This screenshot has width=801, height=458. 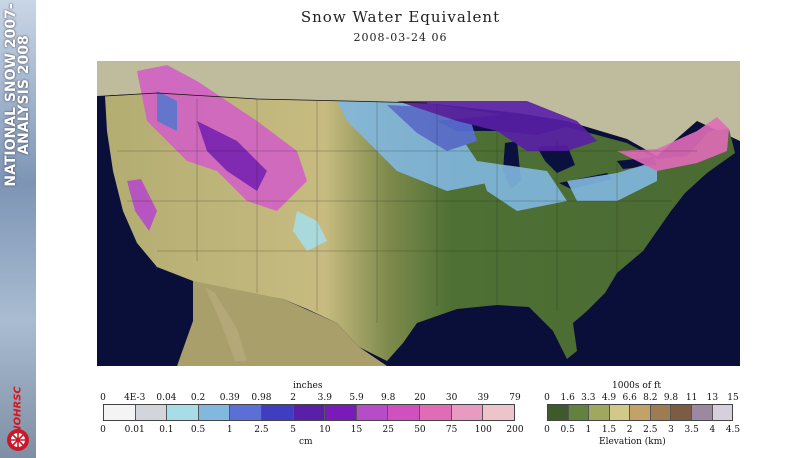 I want to click on elevation-color-bar, so click(x=640, y=412).